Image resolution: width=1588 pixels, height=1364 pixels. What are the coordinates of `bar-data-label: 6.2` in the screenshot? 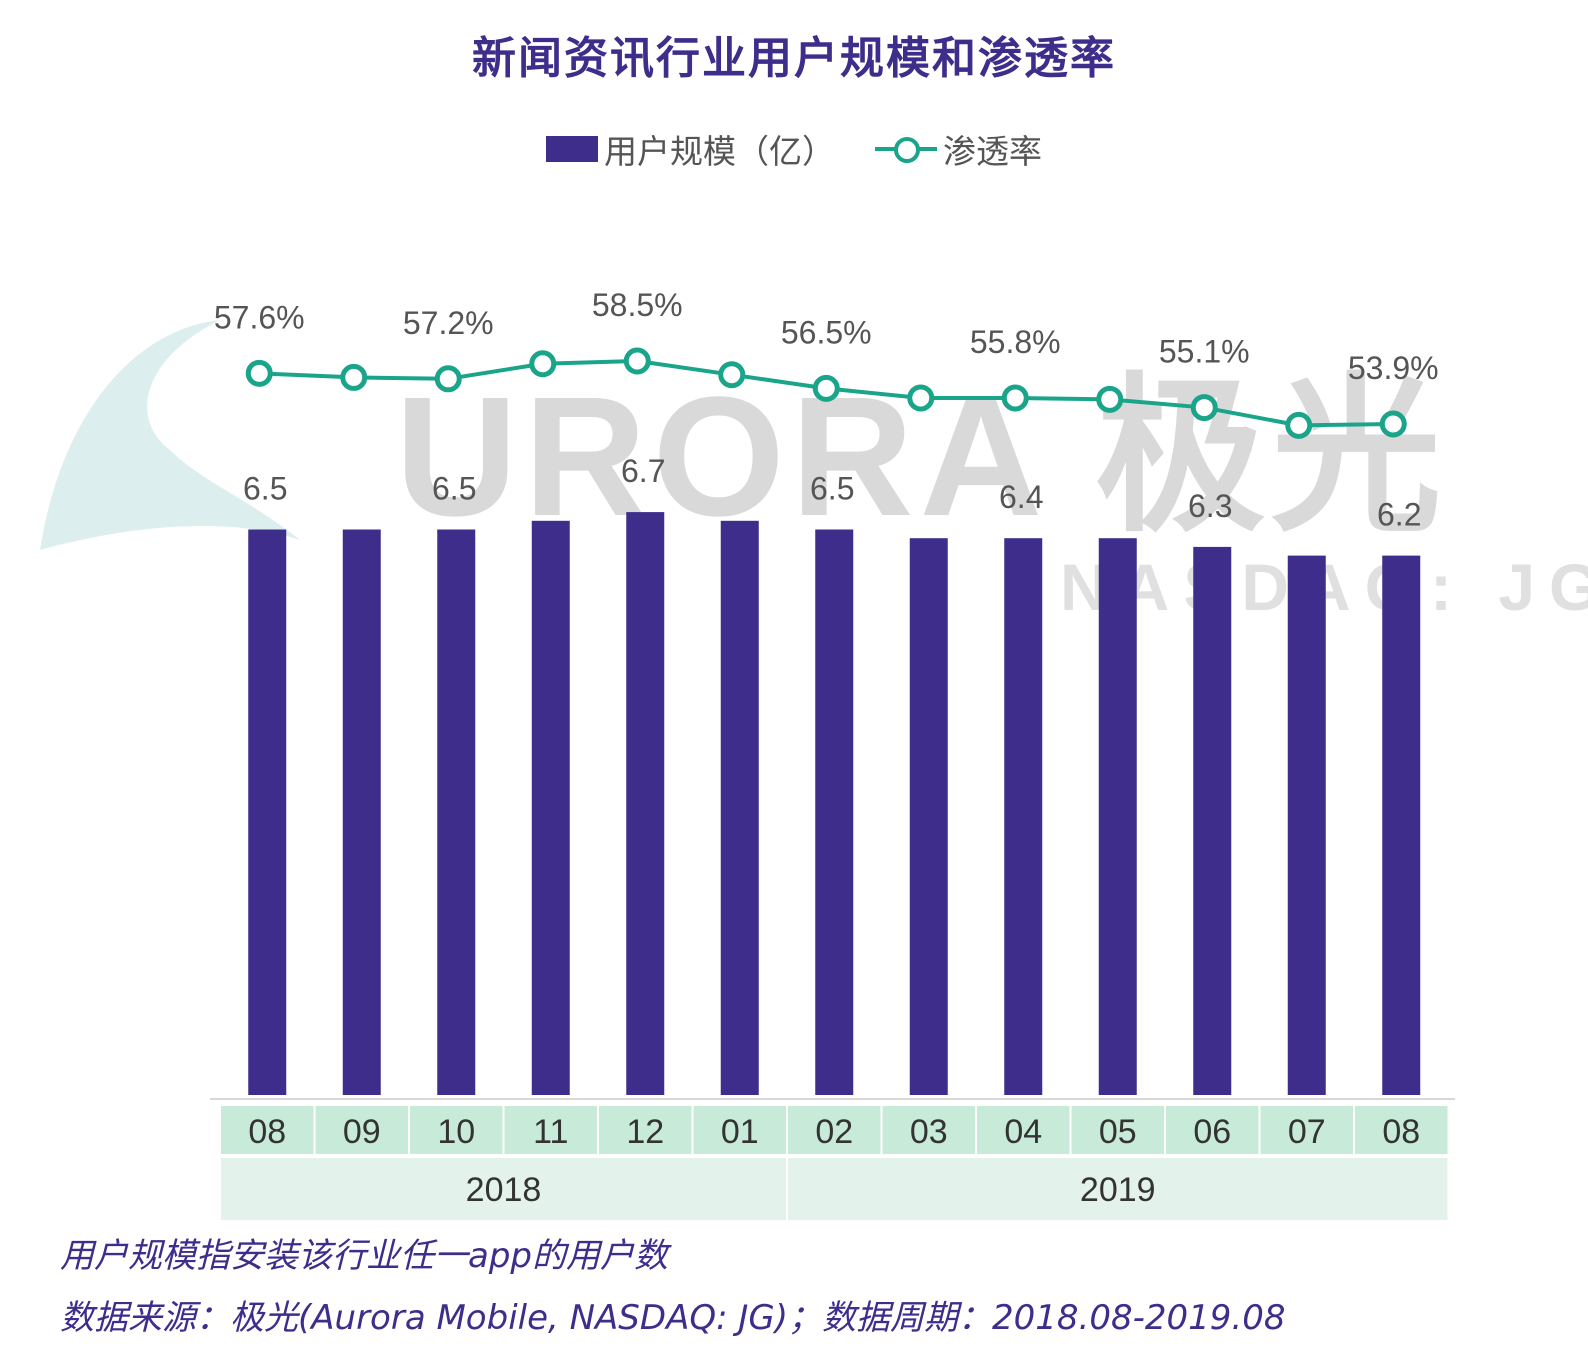 It's located at (1399, 515).